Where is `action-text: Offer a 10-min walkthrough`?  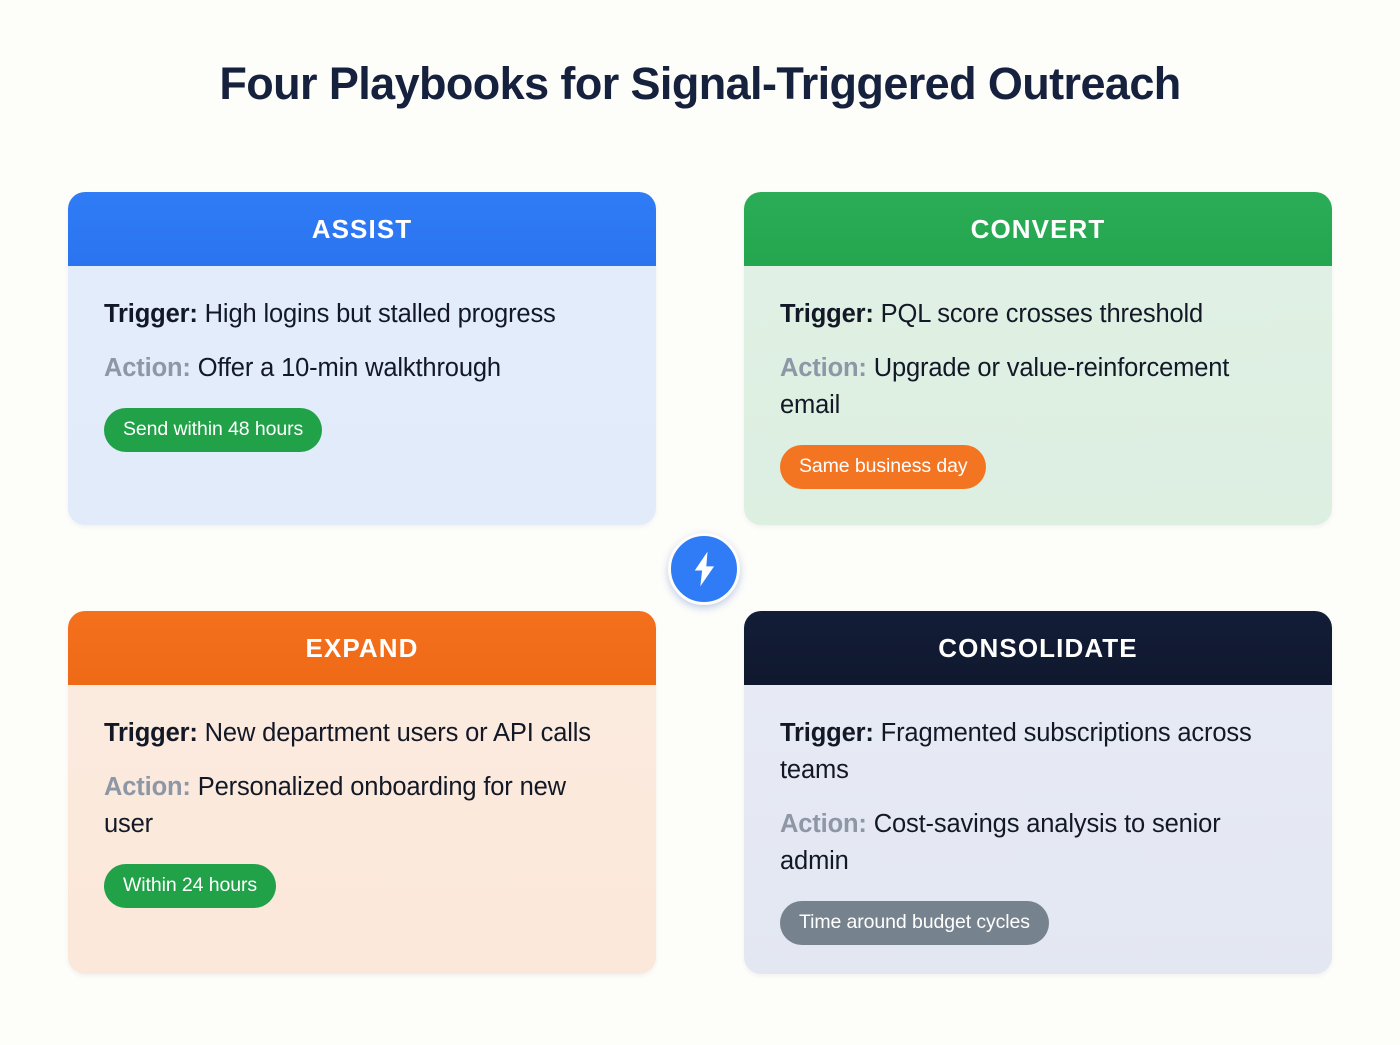 action-text: Offer a 10-min walkthrough is located at coordinates (345, 367).